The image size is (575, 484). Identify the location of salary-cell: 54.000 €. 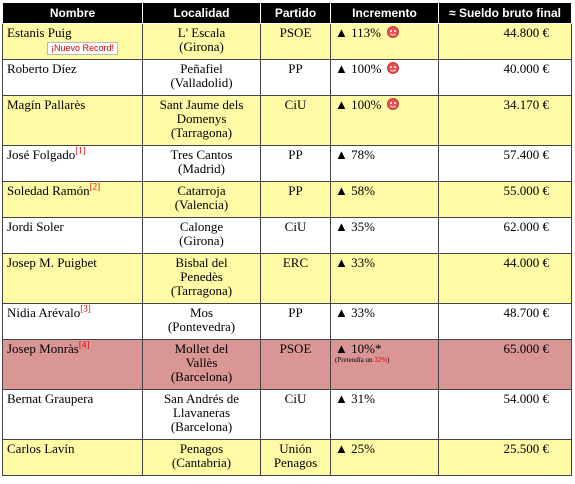
(505, 414).